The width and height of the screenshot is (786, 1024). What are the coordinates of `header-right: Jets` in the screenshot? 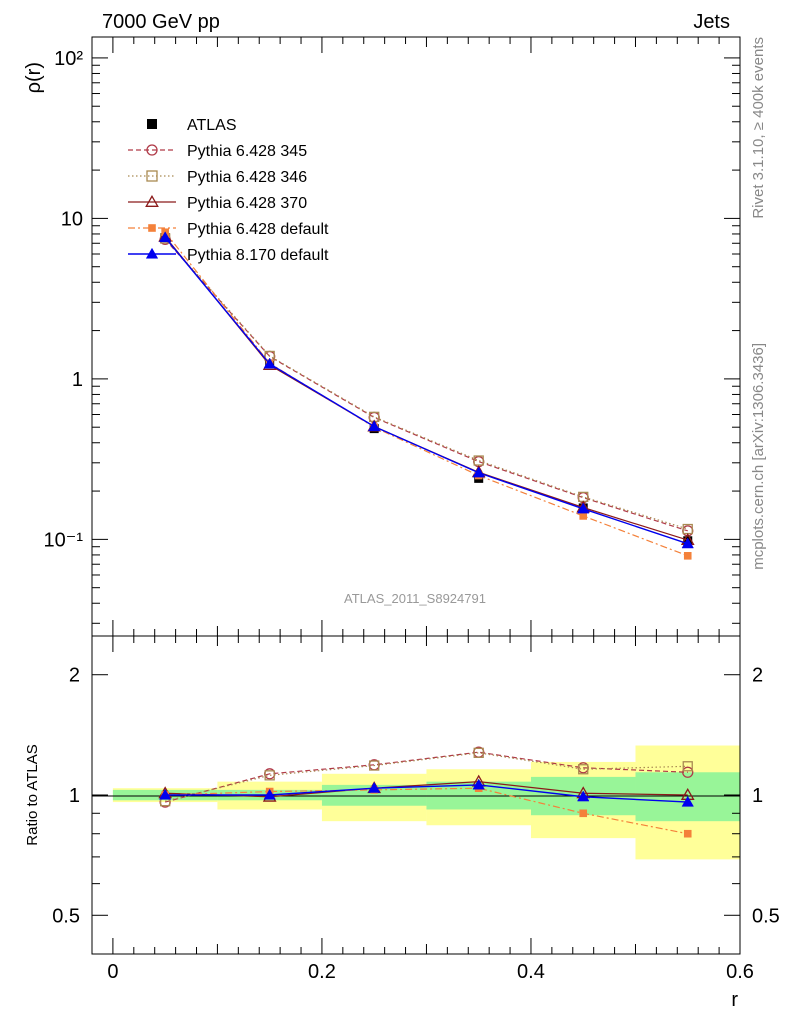 It's located at (711, 22).